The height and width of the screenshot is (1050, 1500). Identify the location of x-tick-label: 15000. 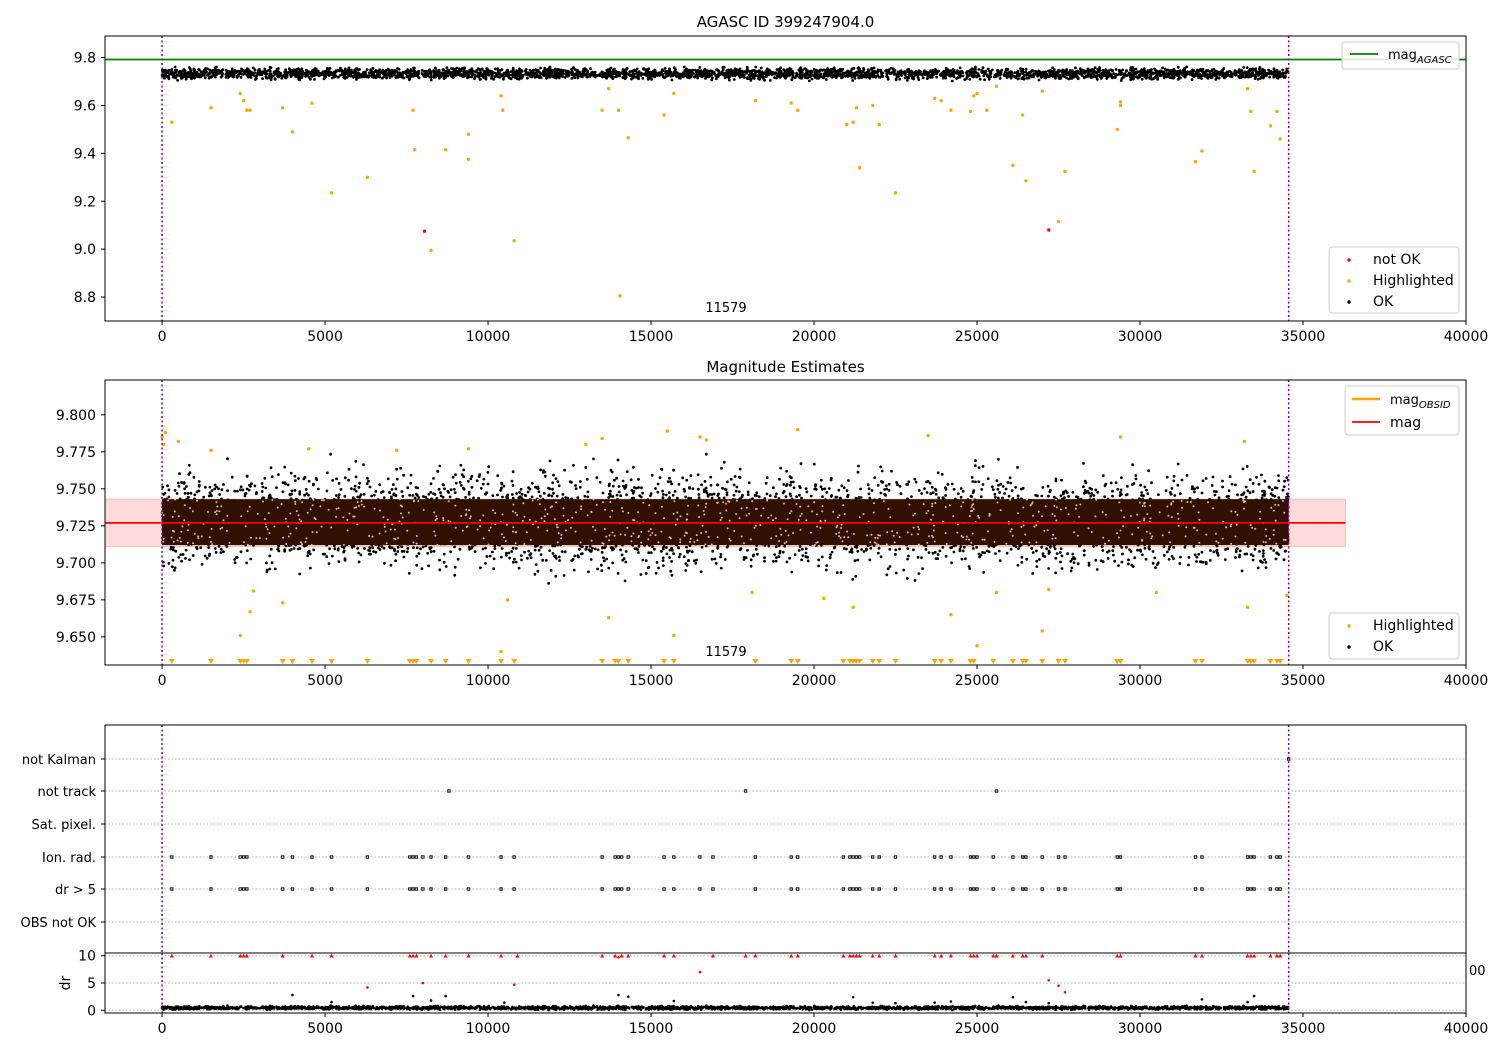
(651, 337).